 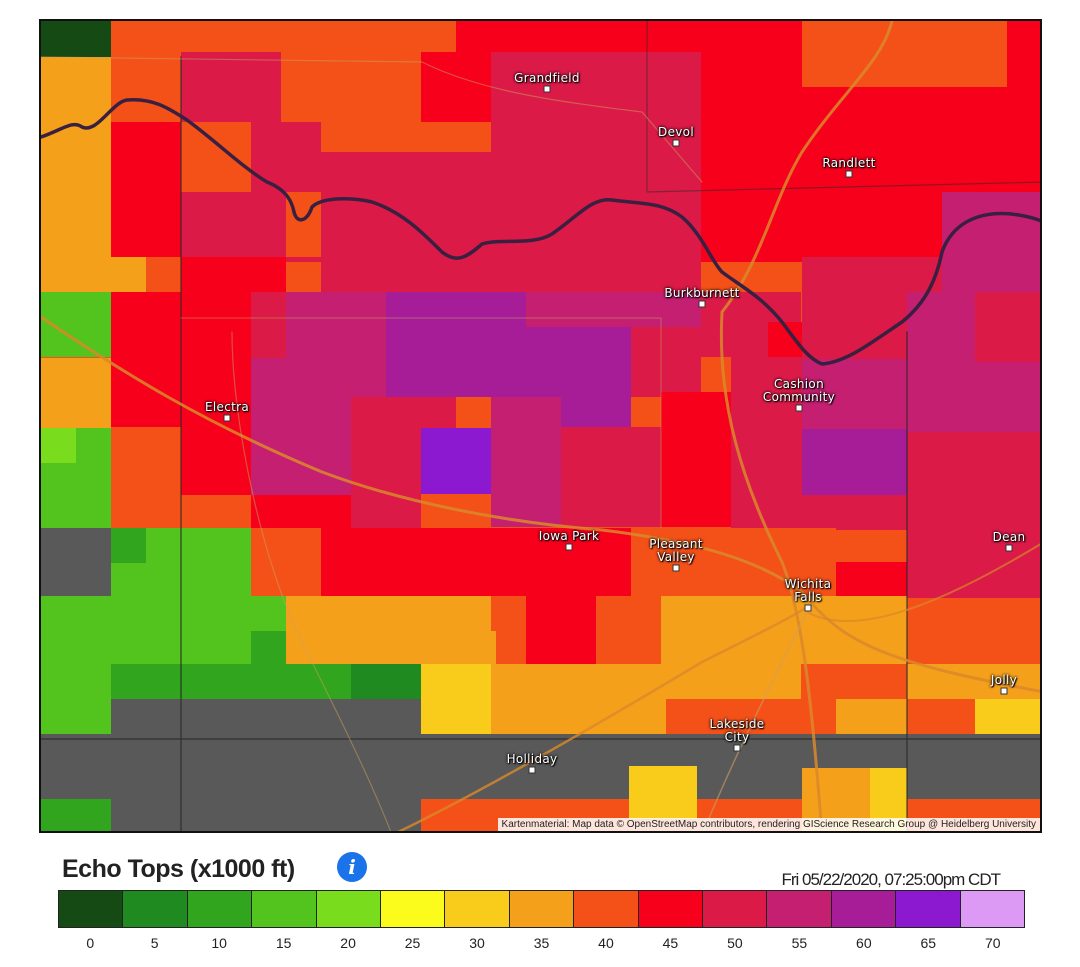 I want to click on city-label: Pleasant Valley, so click(x=676, y=551).